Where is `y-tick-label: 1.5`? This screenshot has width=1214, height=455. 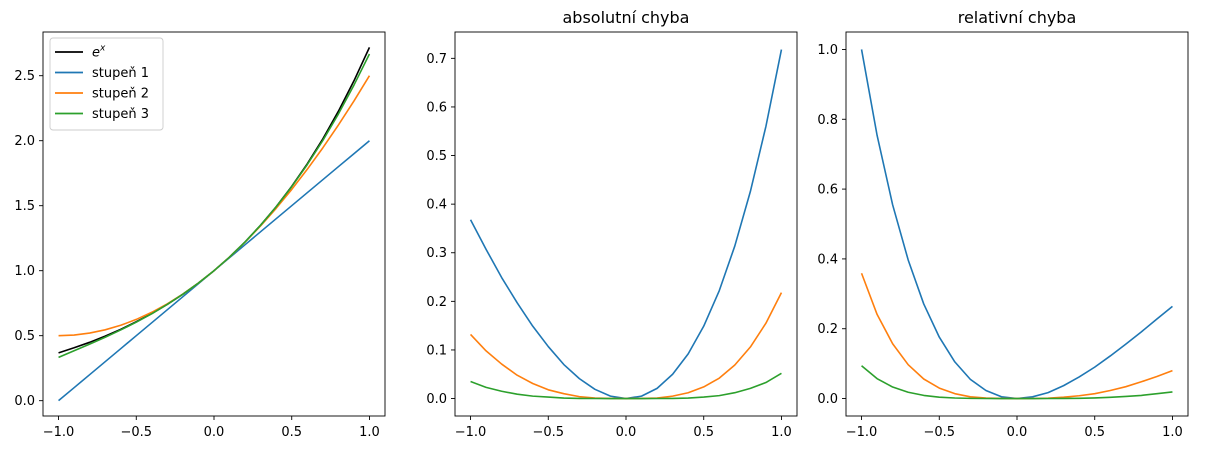
y-tick-label: 1.5 is located at coordinates (24, 206).